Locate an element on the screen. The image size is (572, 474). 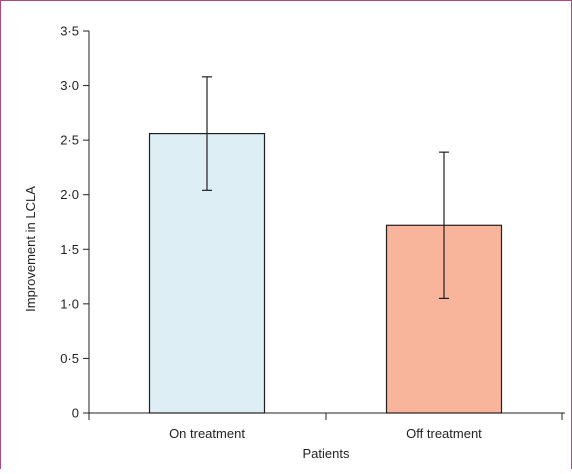
category-label: Off treatment is located at coordinates (444, 433).